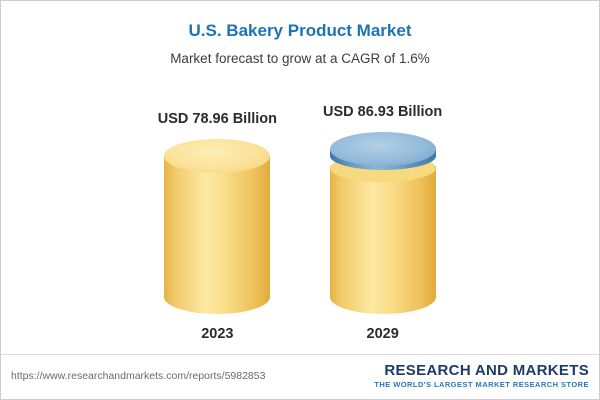 The height and width of the screenshot is (400, 600). I want to click on bar-group-2029: USD 86.93 Billion 2029, so click(382, 223).